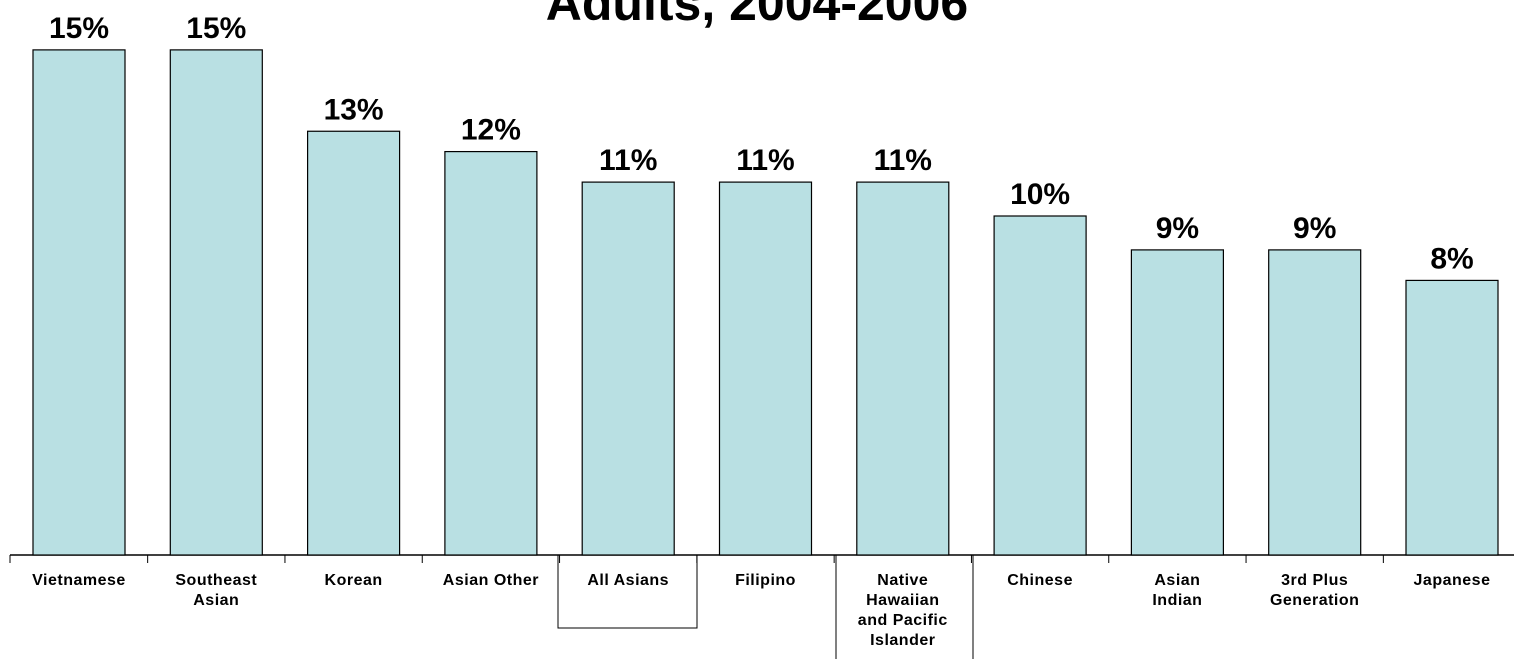 The image size is (1514, 659). What do you see at coordinates (757, 15) in the screenshot?
I see `chart-title: Adults, 2004-2006` at bounding box center [757, 15].